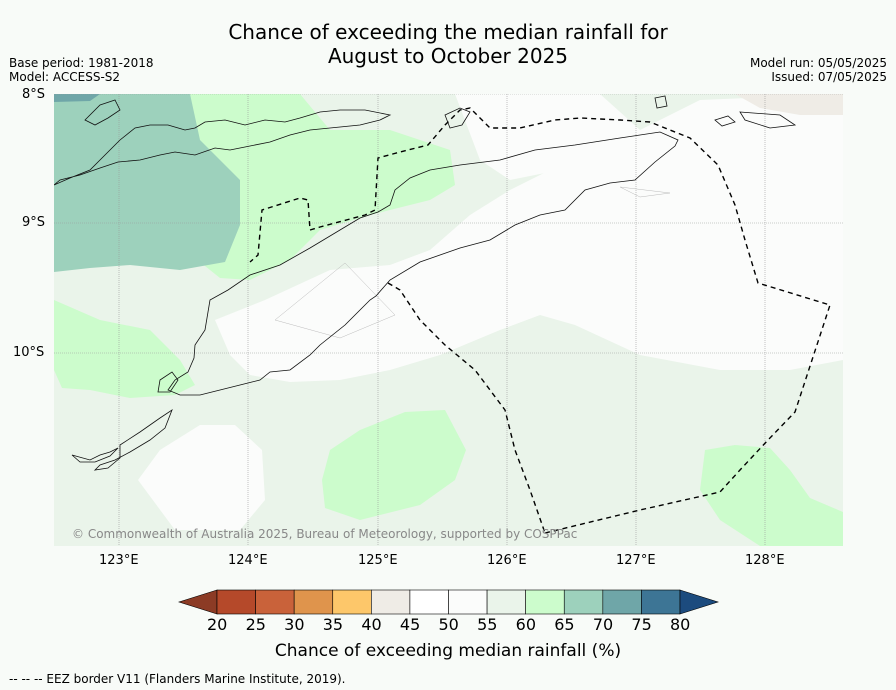  What do you see at coordinates (371, 624) in the screenshot?
I see `colorbar-tick-label: 40` at bounding box center [371, 624].